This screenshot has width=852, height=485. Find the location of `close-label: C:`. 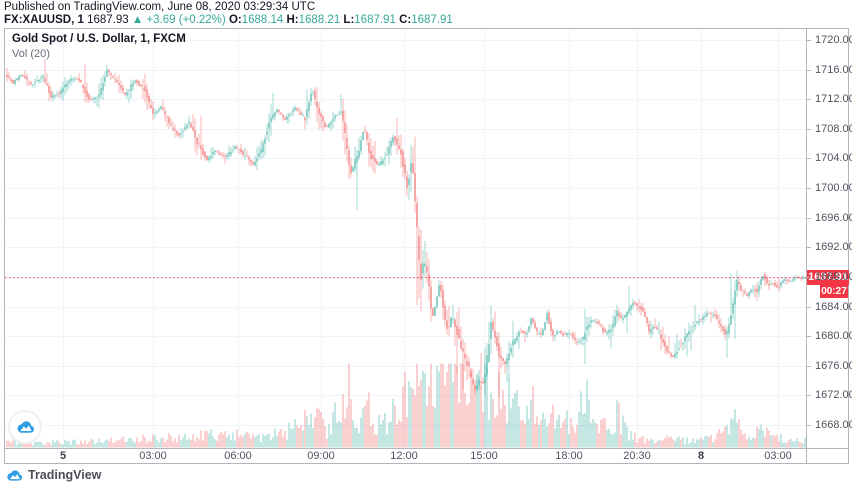

close-label: C: is located at coordinates (405, 20).